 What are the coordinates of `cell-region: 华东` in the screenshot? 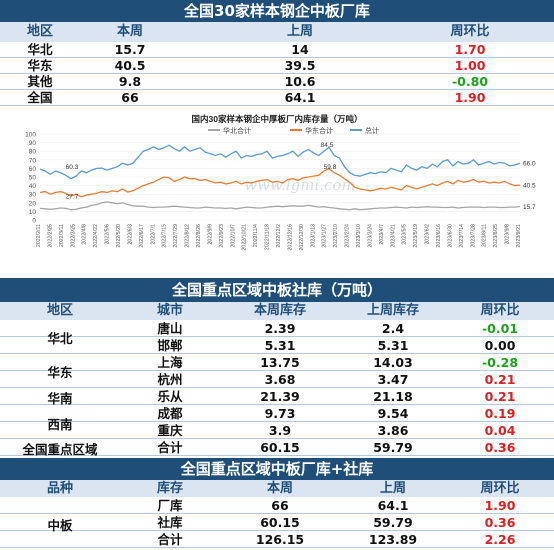 It's located at (40, 65).